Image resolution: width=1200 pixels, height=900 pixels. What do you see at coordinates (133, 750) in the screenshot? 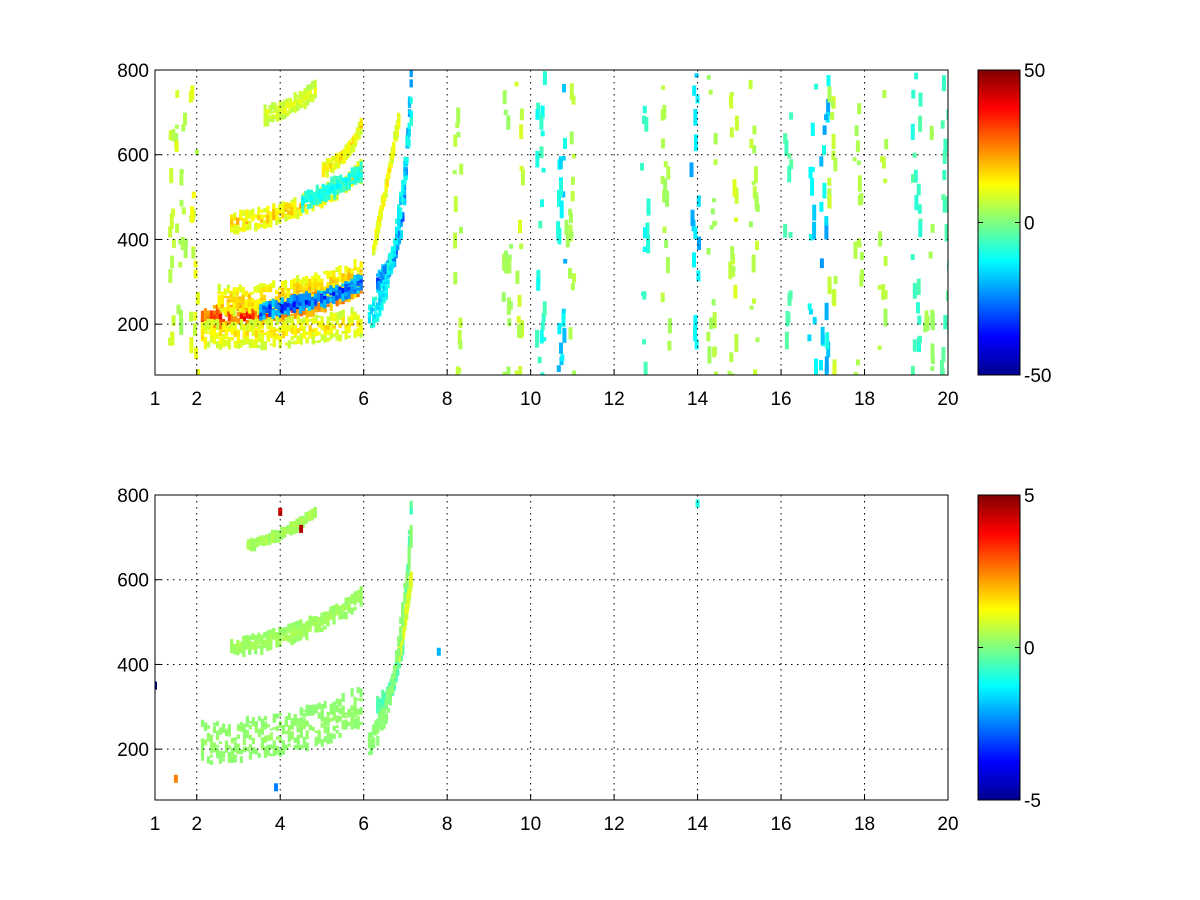
I see `bottom-y-tick-label: 200` at bounding box center [133, 750].